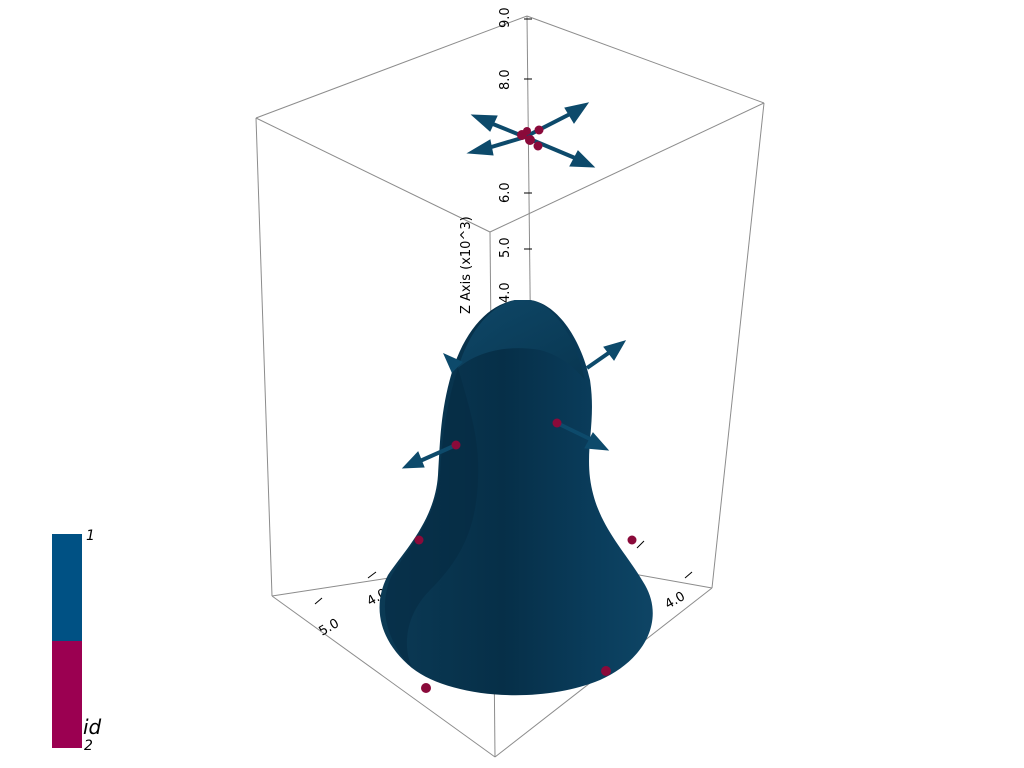  I want to click on x-tick-label: 5.0, so click(329, 627).